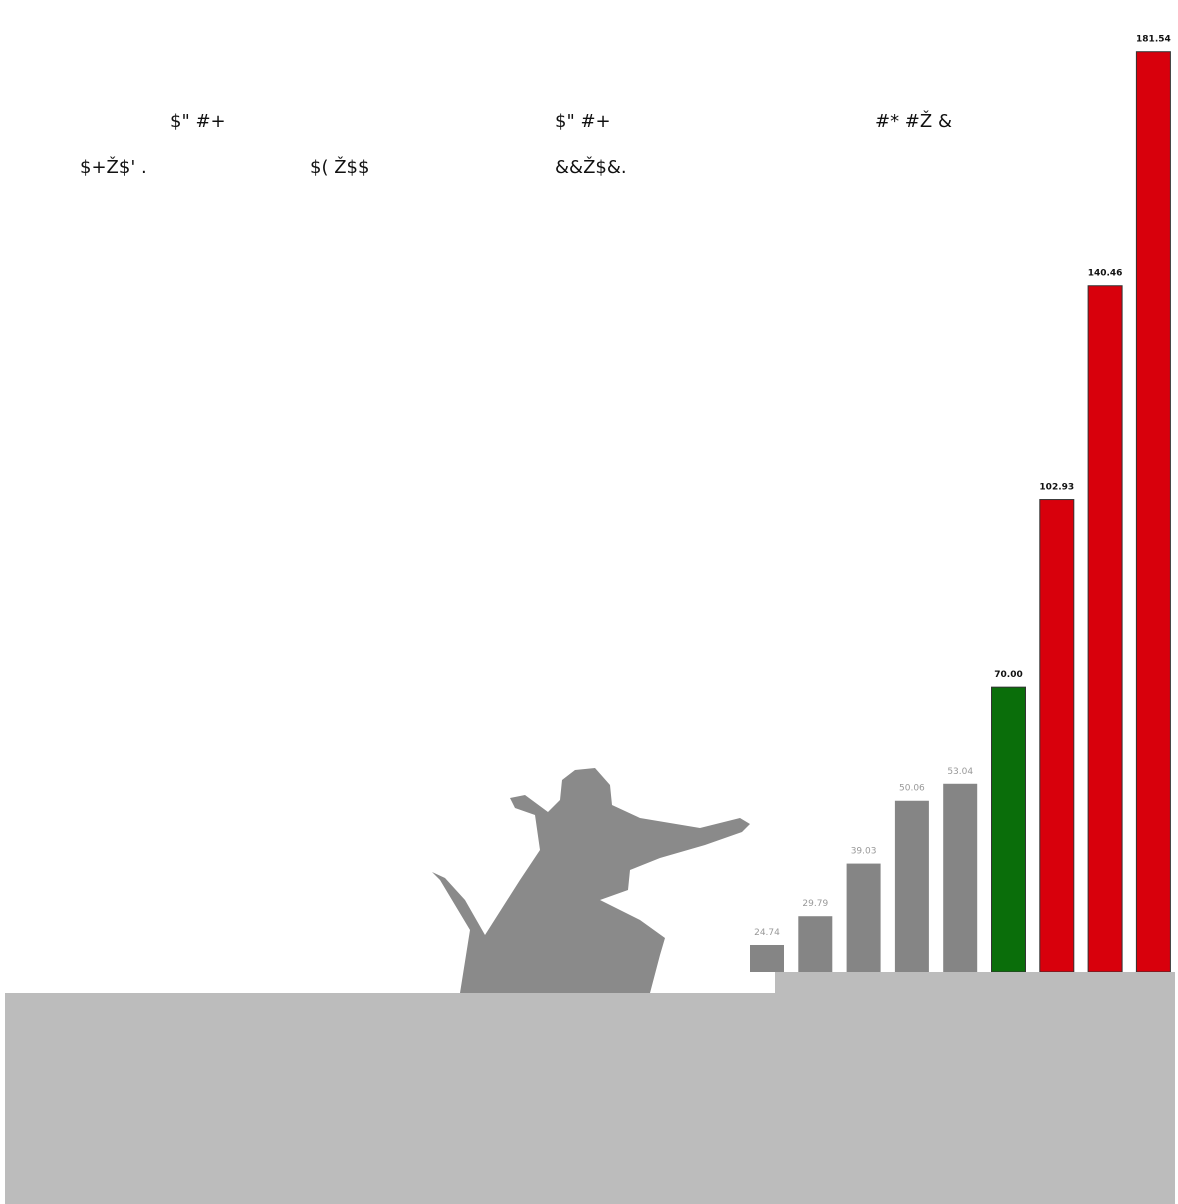 The height and width of the screenshot is (1204, 1178). Describe the element at coordinates (913, 121) in the screenshot. I see `header-label: #* #Ž &` at that location.